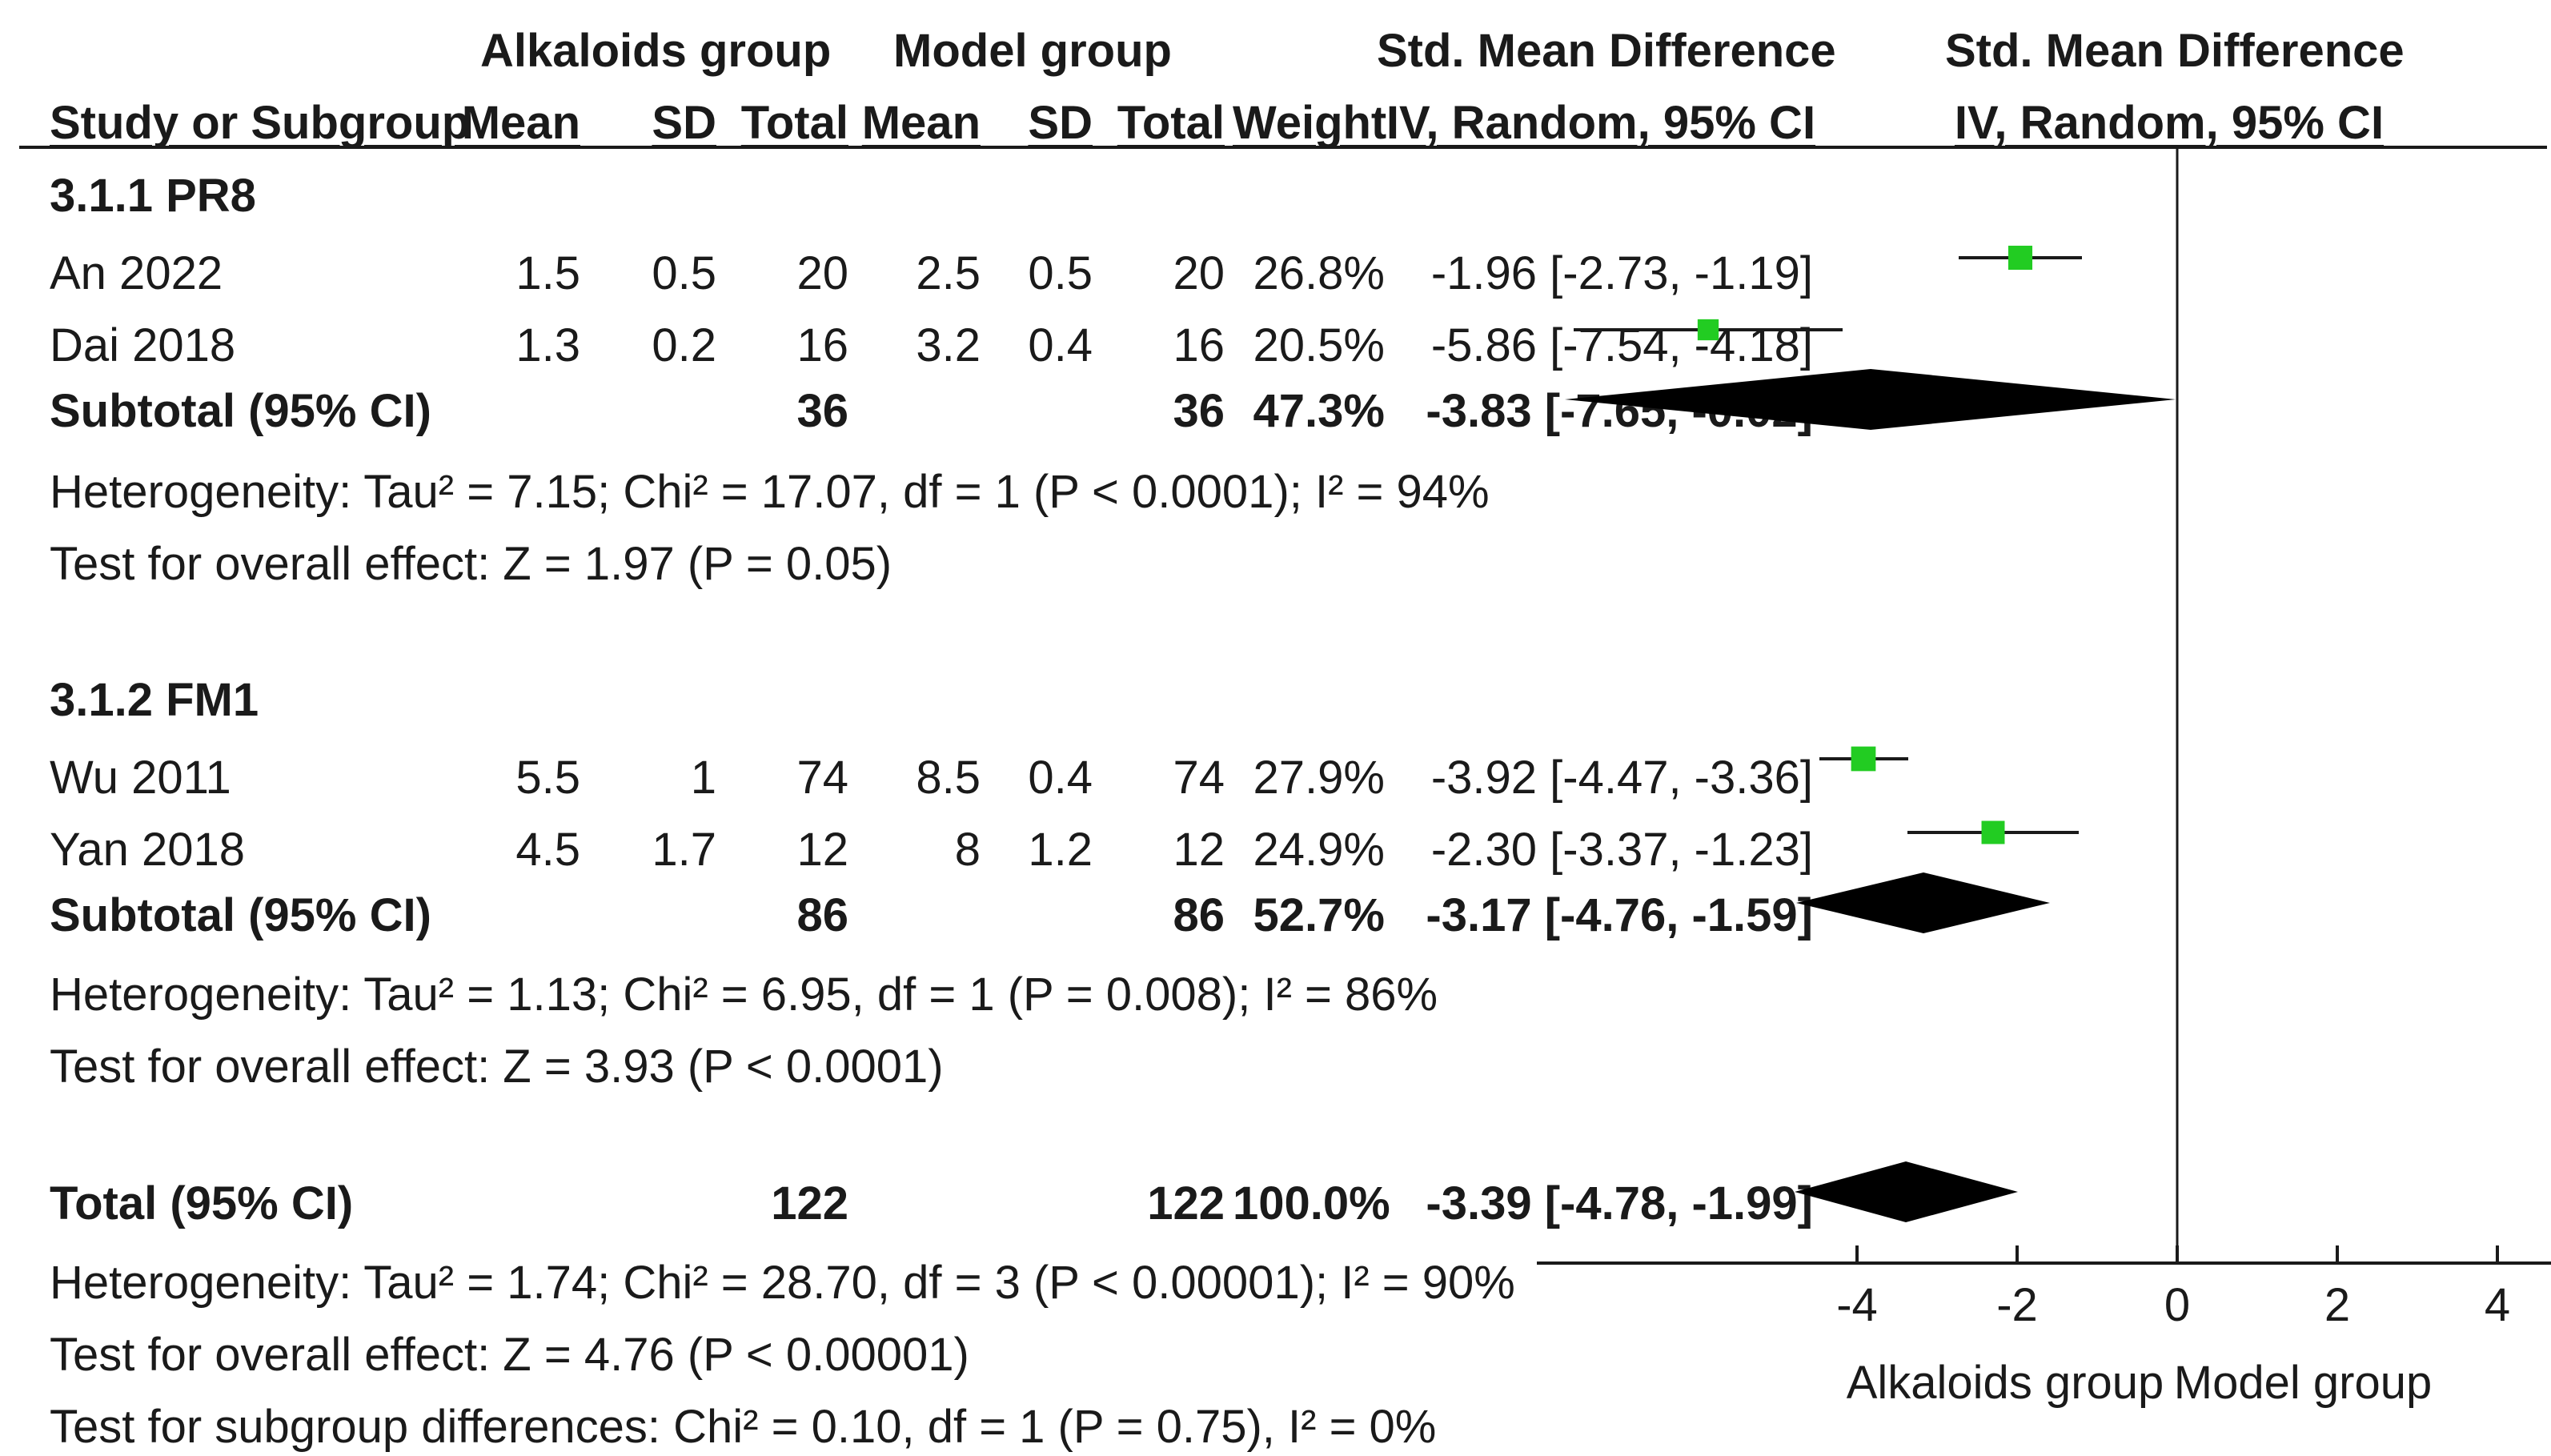 Image resolution: width=2551 pixels, height=1456 pixels. I want to click on weight-header: Weight, so click(1310, 123).